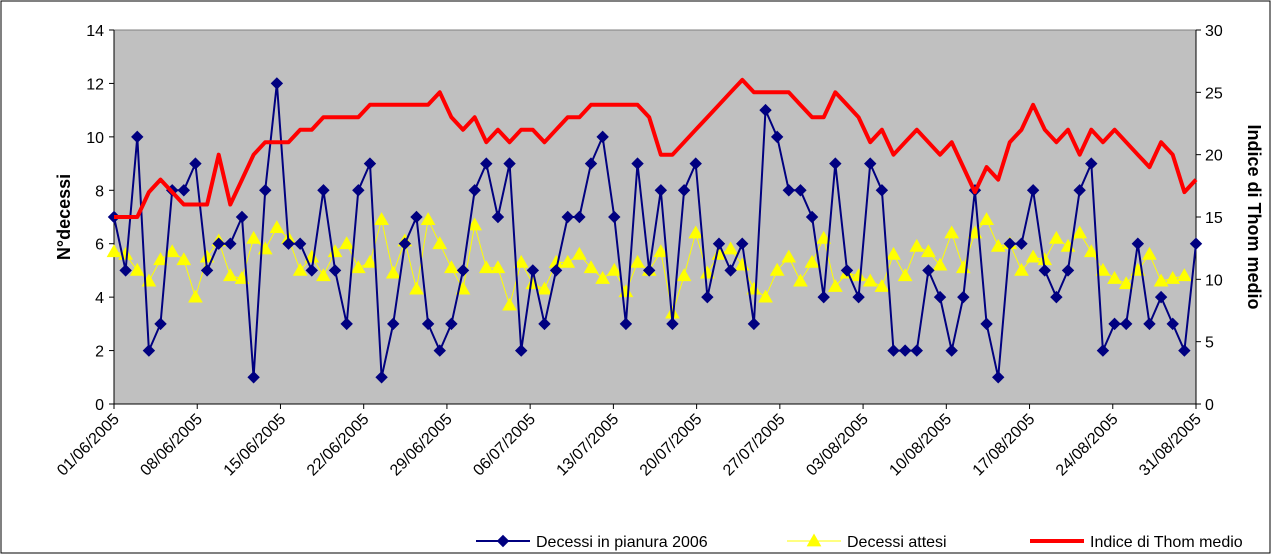  I want to click on left-tick-label: 12, so click(95, 84).